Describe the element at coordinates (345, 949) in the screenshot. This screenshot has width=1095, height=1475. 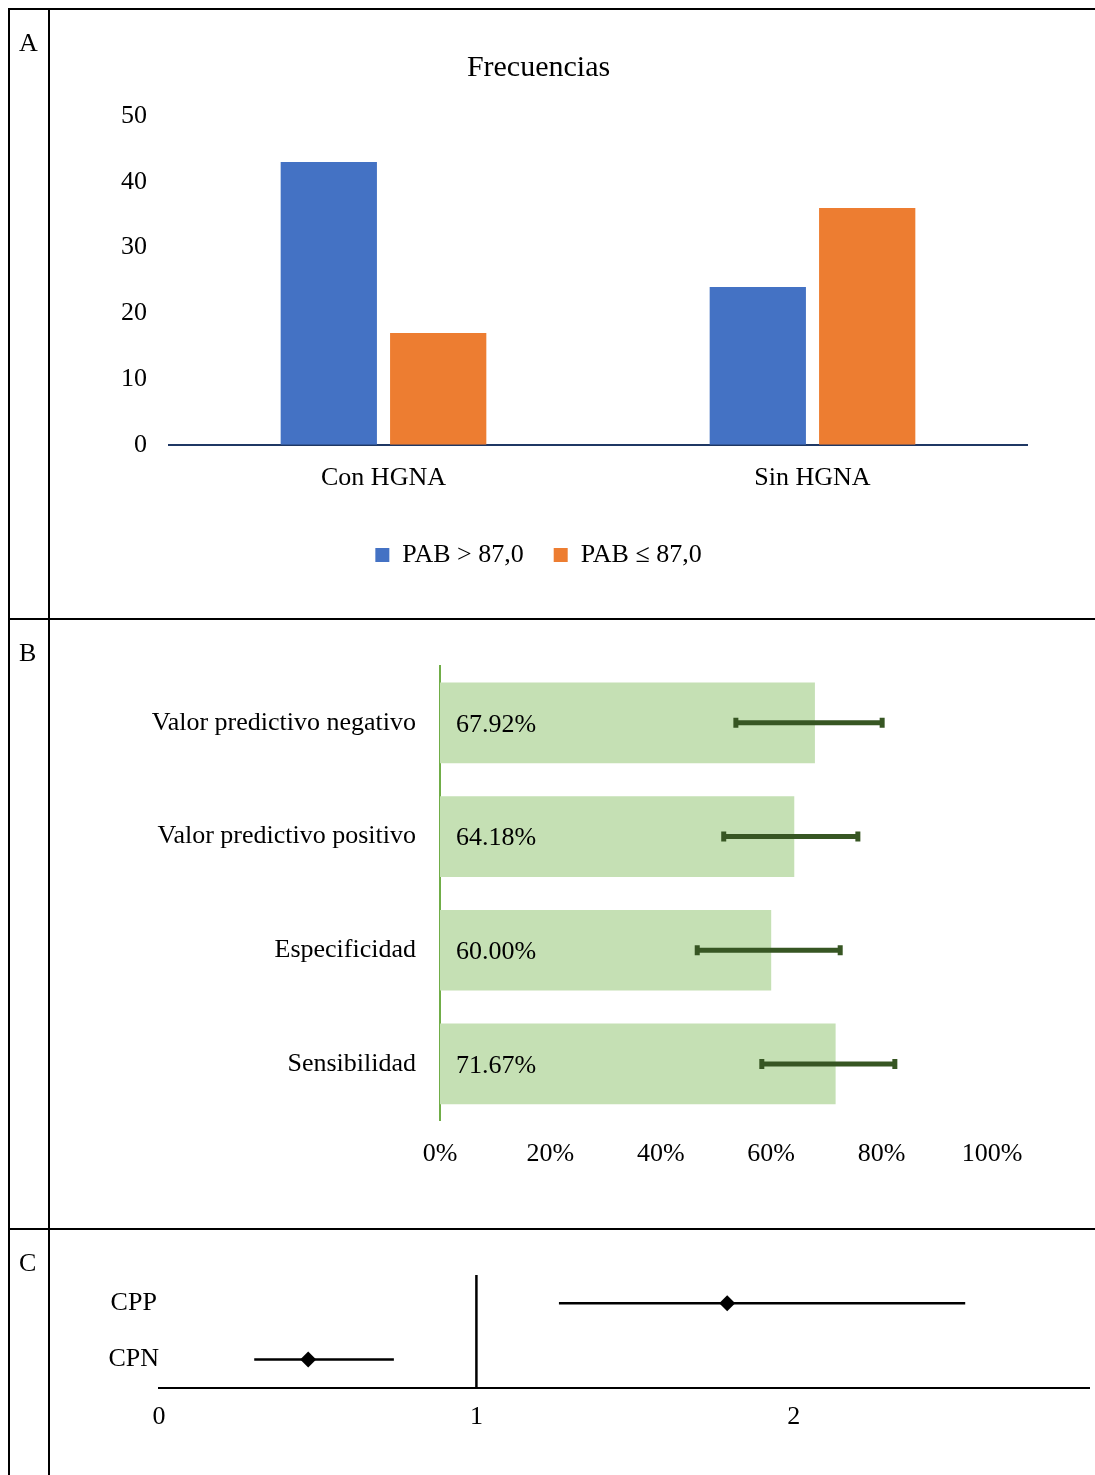
I see `y-tick-label: Especificidad` at that location.